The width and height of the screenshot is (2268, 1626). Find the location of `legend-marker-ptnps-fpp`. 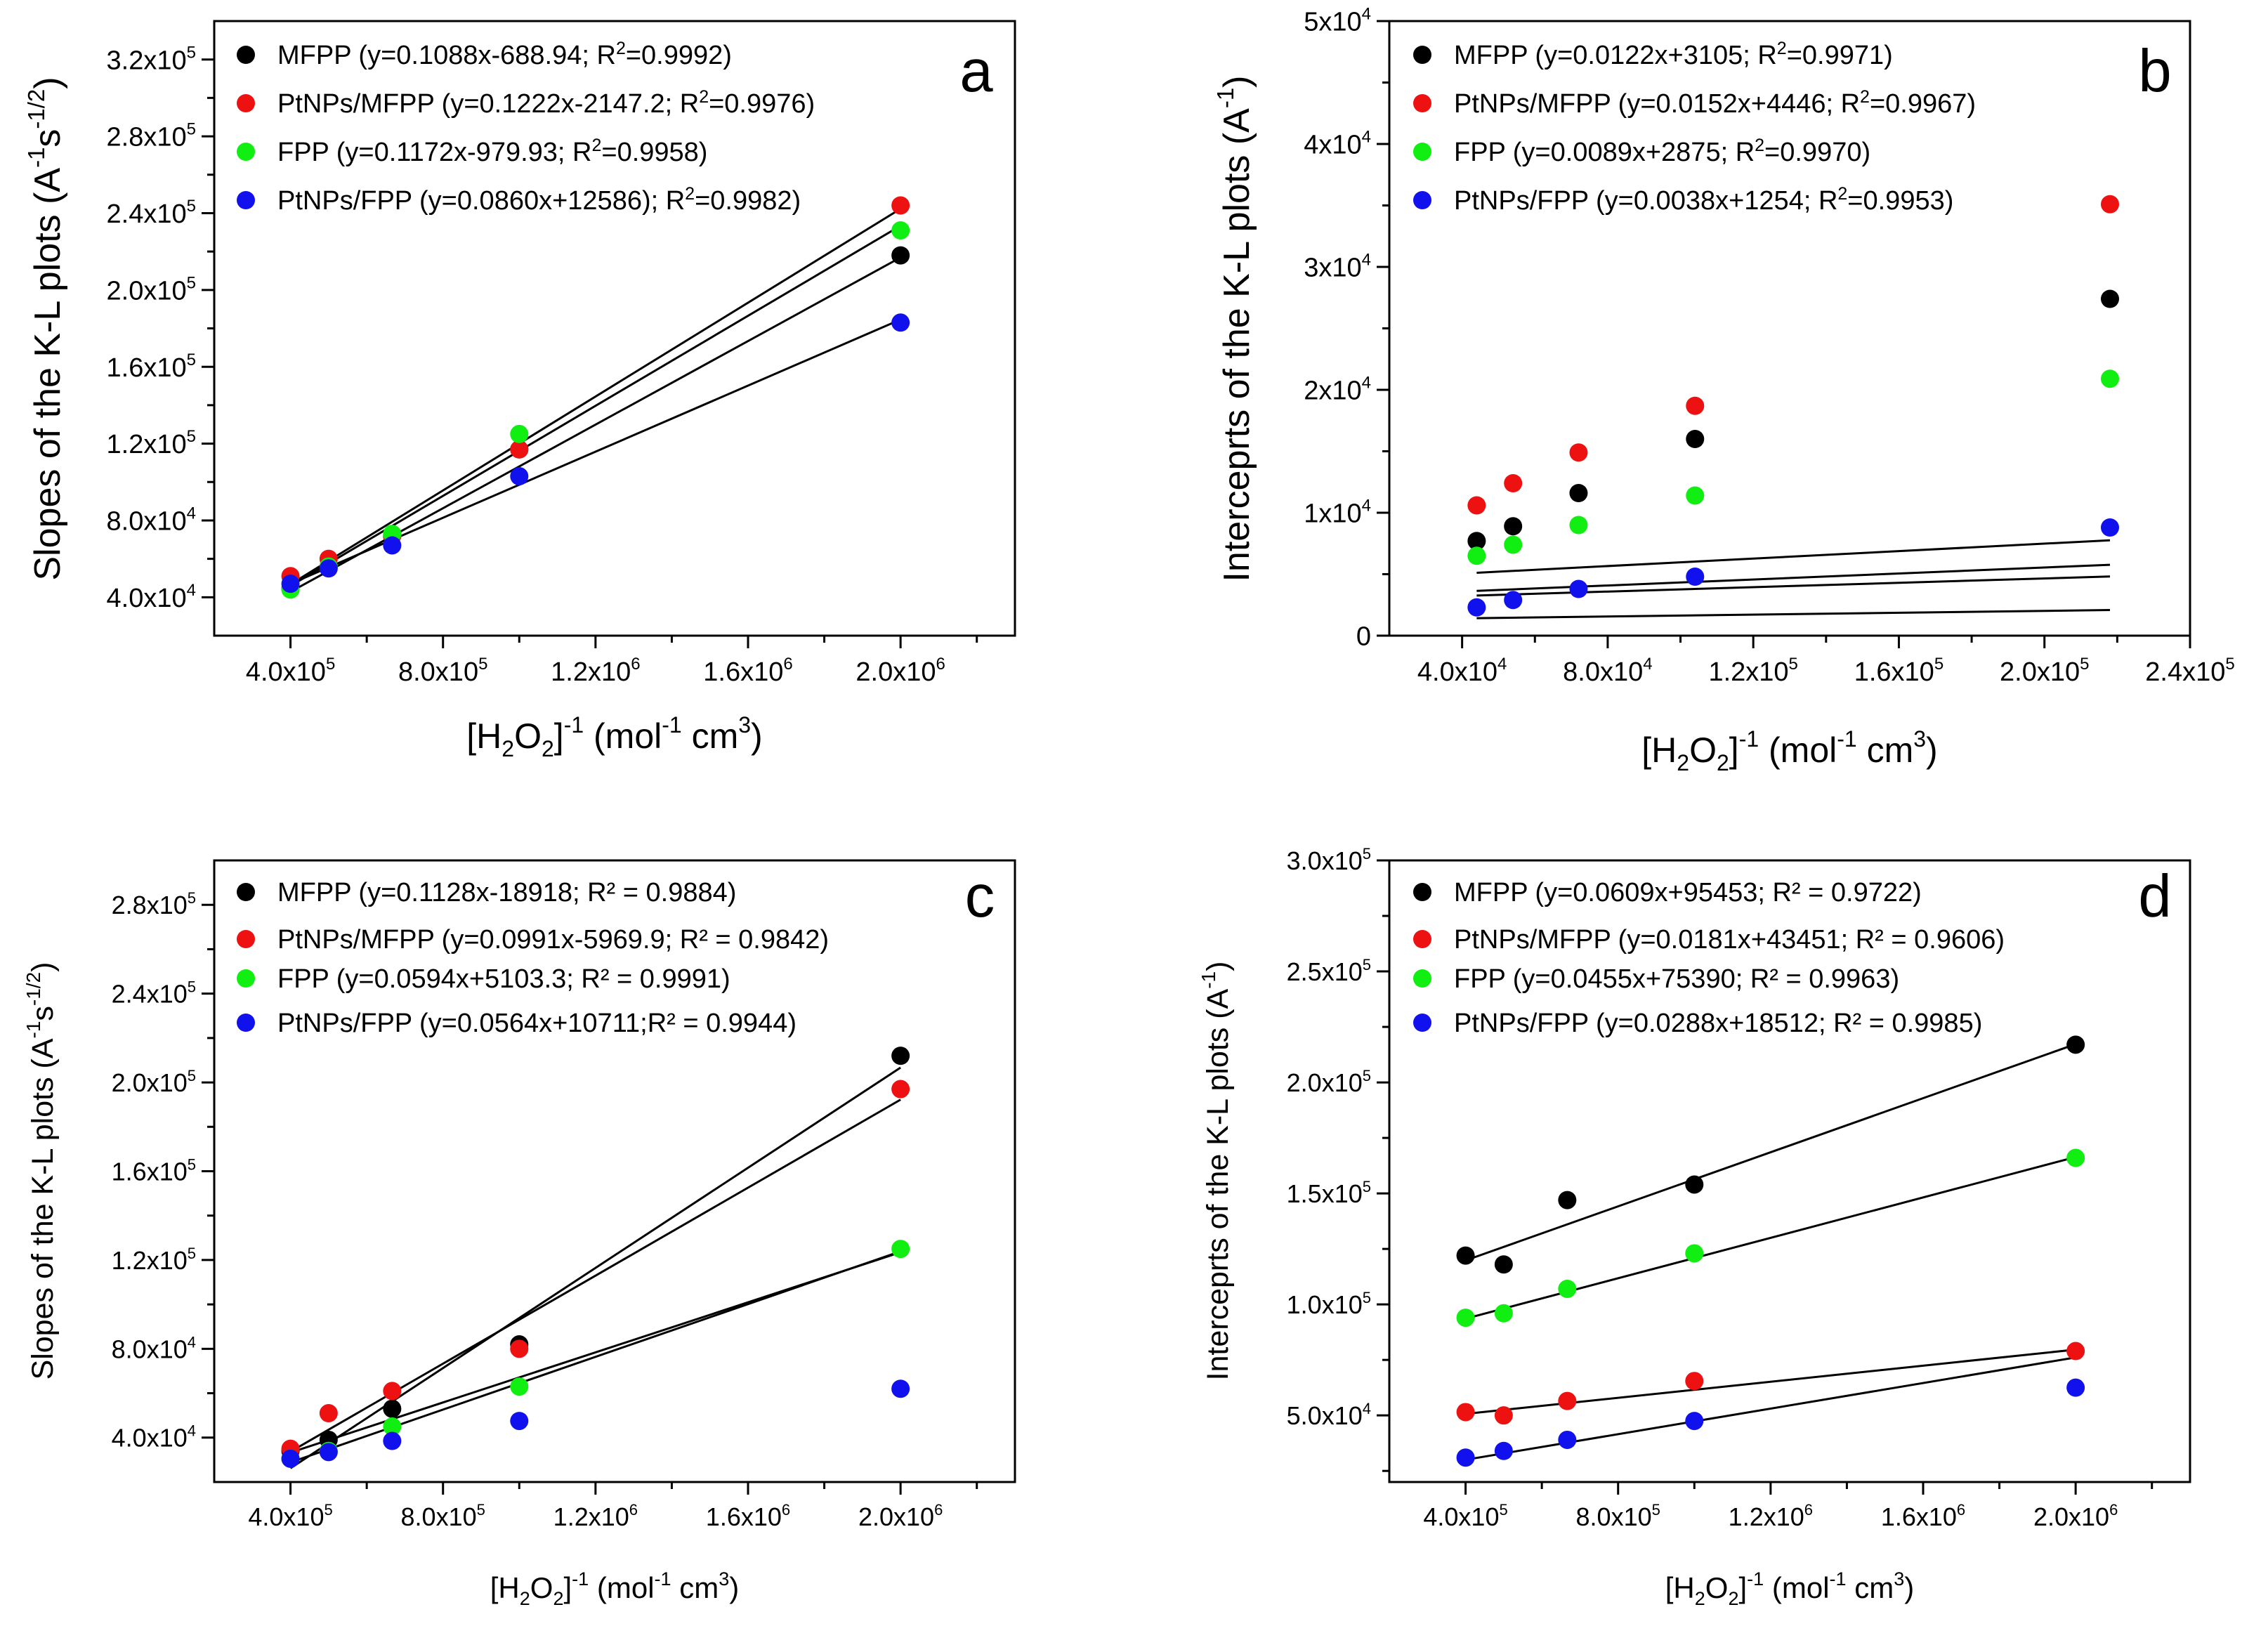

legend-marker-ptnps-fpp is located at coordinates (246, 200).